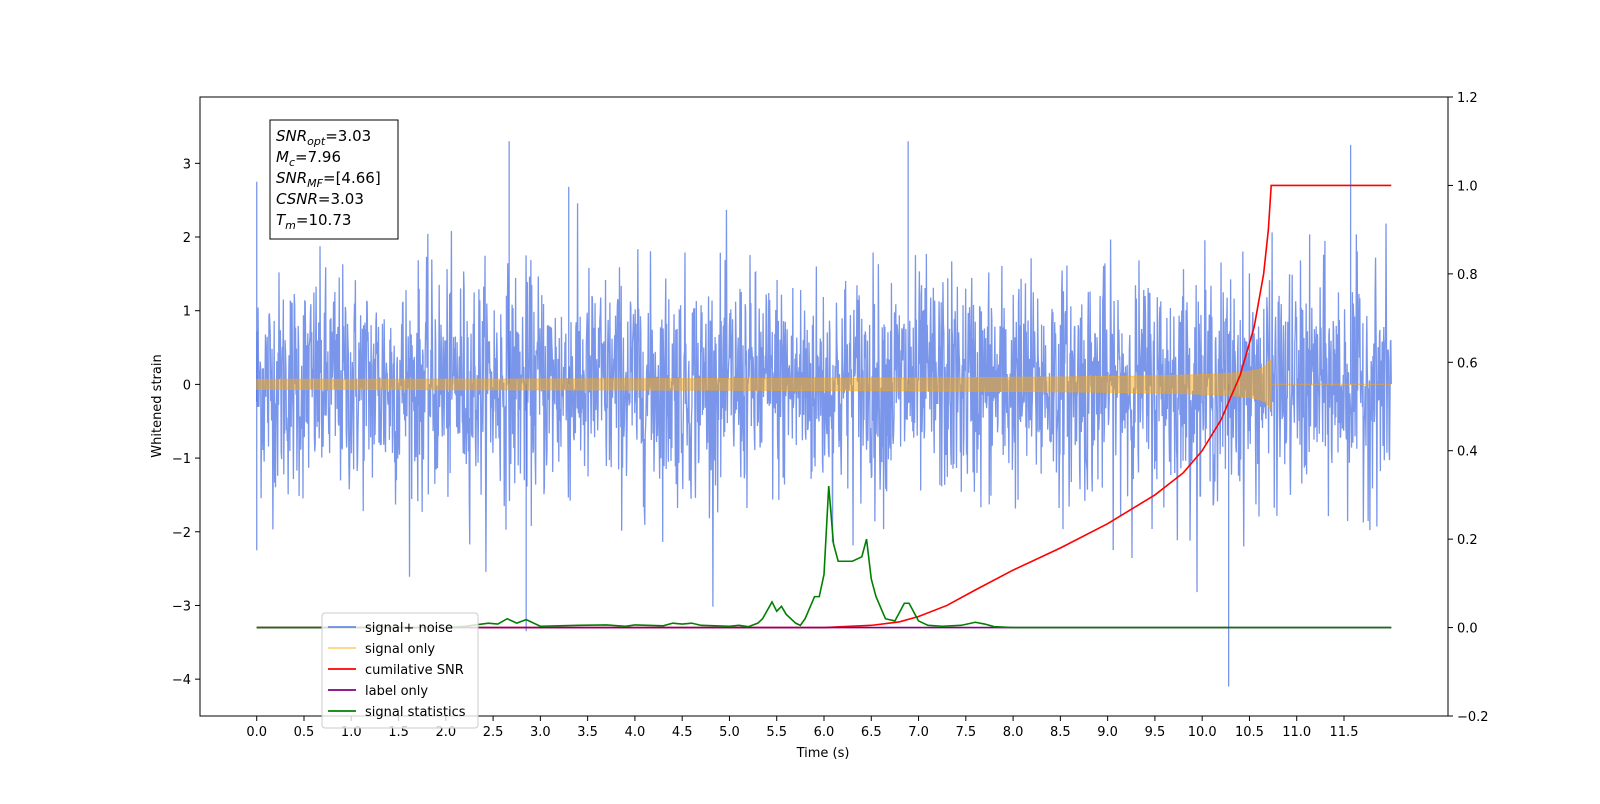 The width and height of the screenshot is (1600, 804). Describe the element at coordinates (308, 158) in the screenshot. I see `infobox-entry: Mc=7.96` at that location.